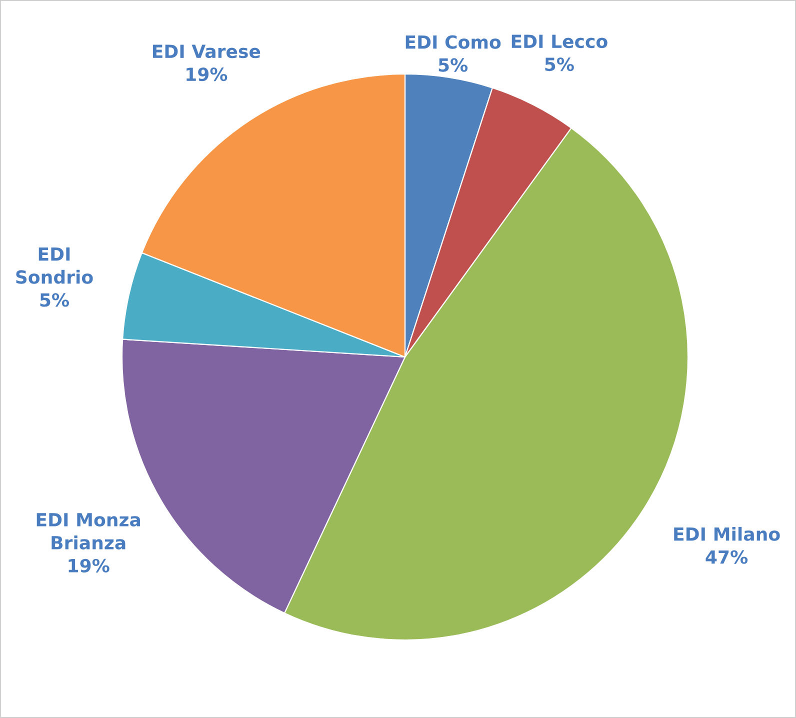 The width and height of the screenshot is (796, 718). Describe the element at coordinates (54, 265) in the screenshot. I see `slice-label: EDI Sondrio` at that location.